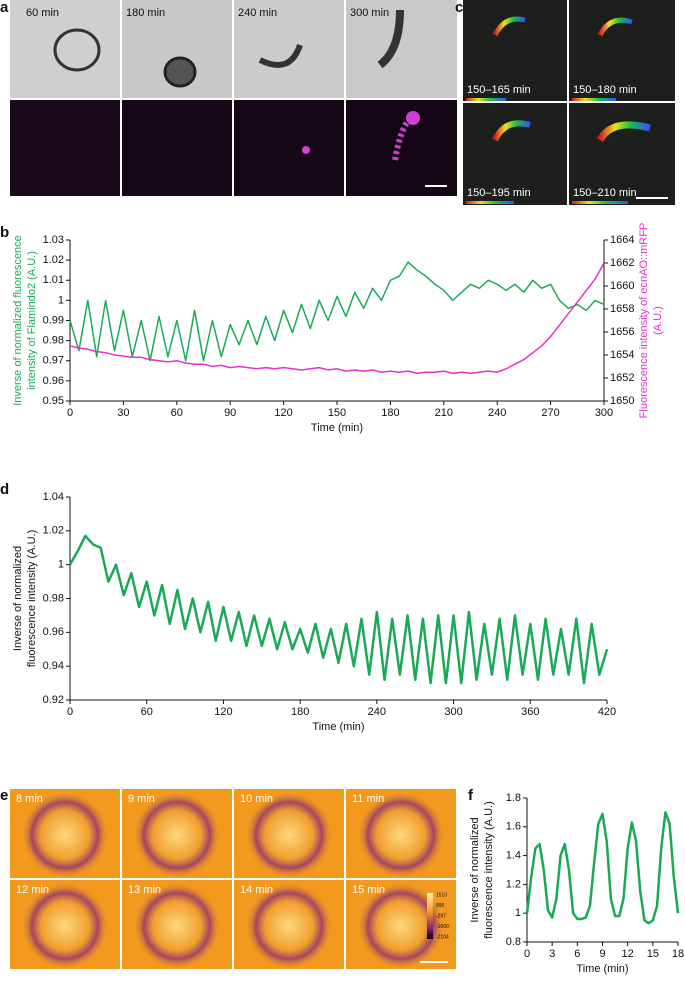 The width and height of the screenshot is (685, 982). What do you see at coordinates (489, 870) in the screenshot?
I see `y-axis-label: fluorescence intensity (A.U.)` at bounding box center [489, 870].